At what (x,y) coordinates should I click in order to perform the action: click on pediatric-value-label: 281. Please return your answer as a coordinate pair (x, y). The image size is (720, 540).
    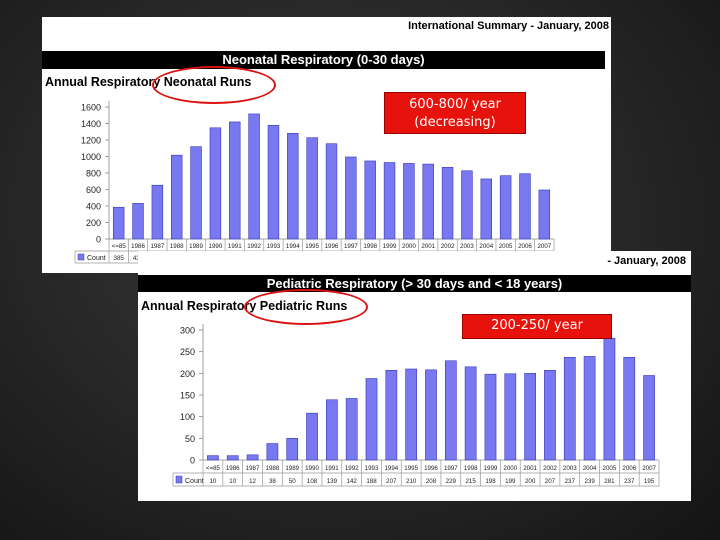
    Looking at the image, I should click on (609, 481).